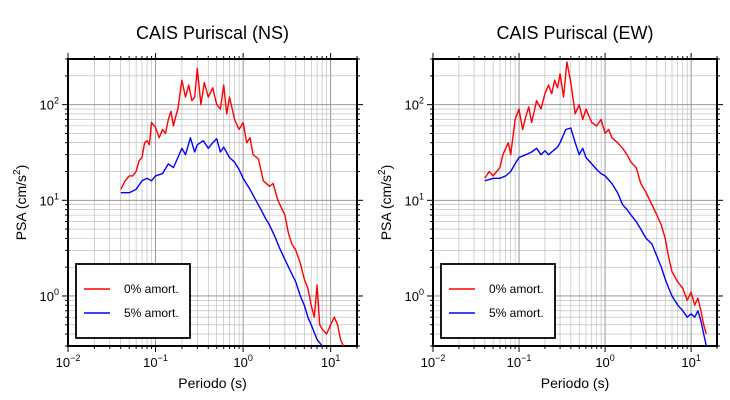  I want to click on chart-title: CAIS Puriscal (NS), so click(212, 33).